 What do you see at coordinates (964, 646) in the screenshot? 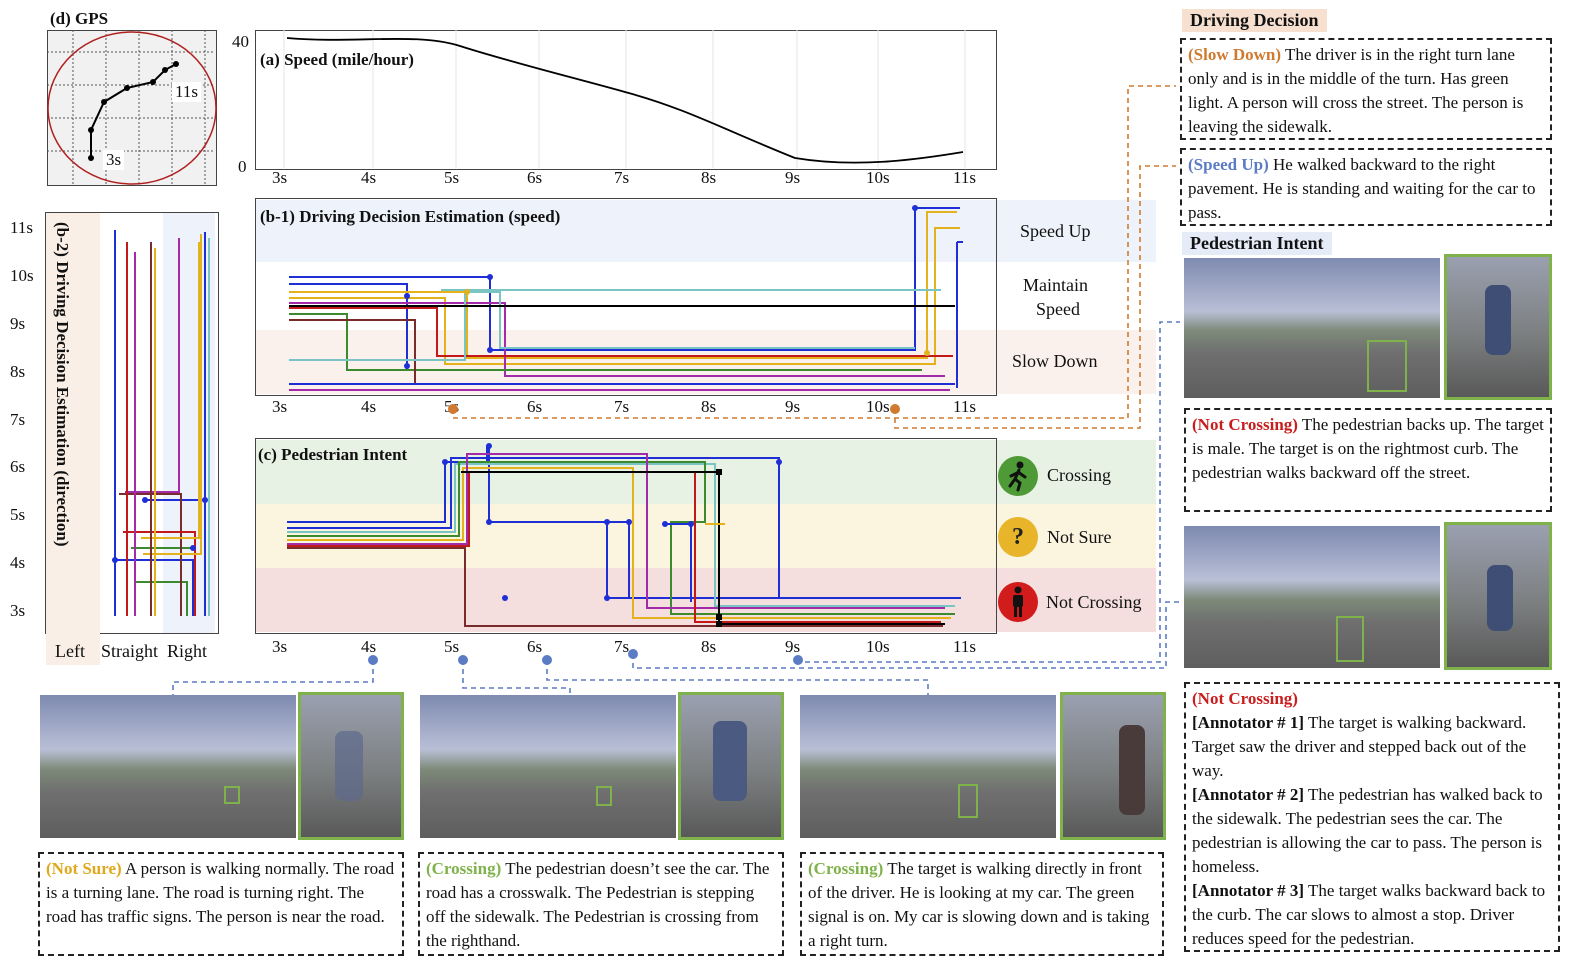
I see `c-x-tick-8: 11s` at bounding box center [964, 646].